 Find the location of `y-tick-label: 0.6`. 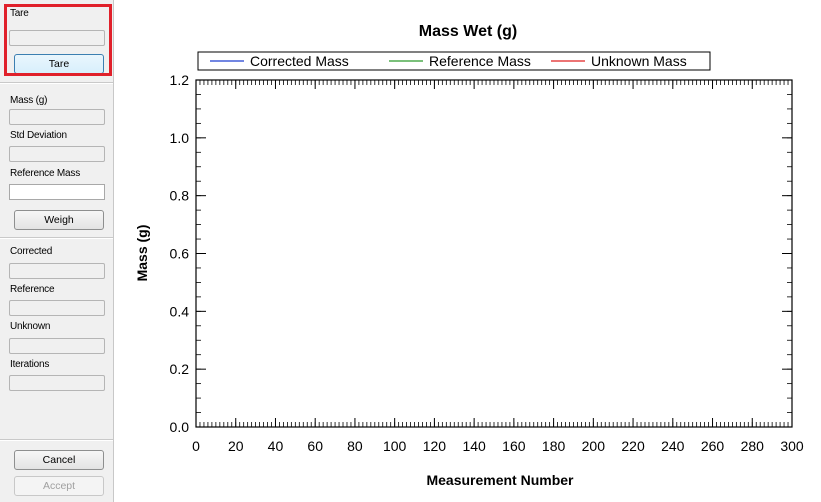

y-tick-label: 0.6 is located at coordinates (180, 254).